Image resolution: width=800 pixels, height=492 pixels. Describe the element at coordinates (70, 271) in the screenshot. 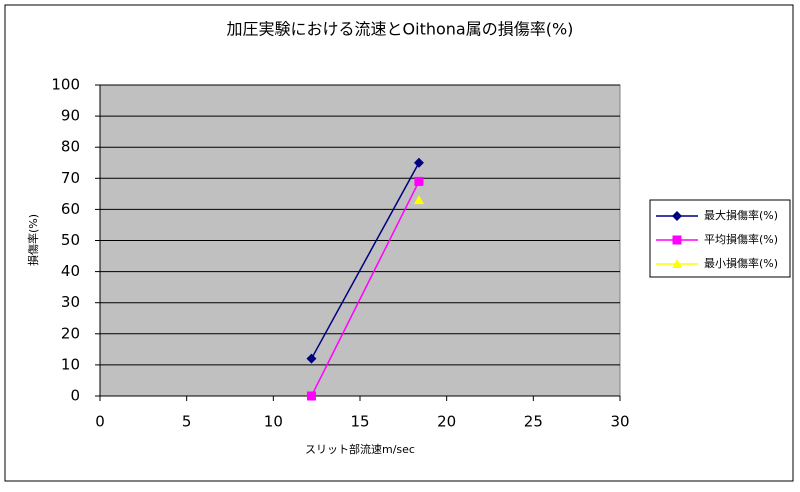

I see `y-tick-label: 40` at that location.